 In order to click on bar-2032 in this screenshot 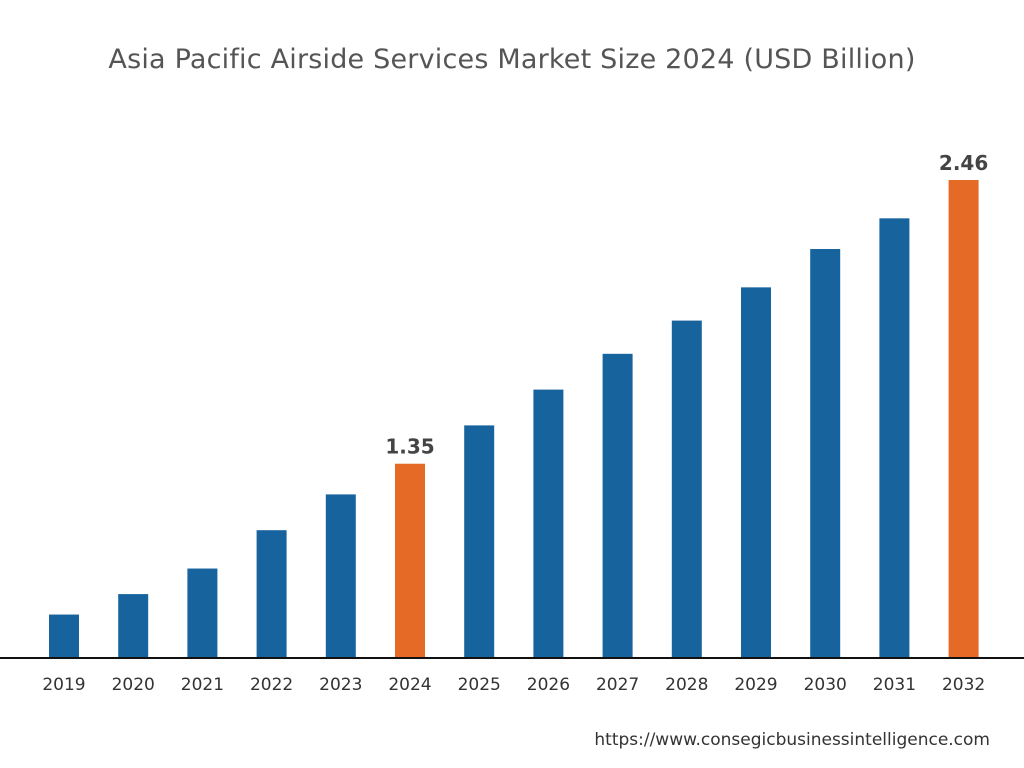, I will do `click(963, 419)`.